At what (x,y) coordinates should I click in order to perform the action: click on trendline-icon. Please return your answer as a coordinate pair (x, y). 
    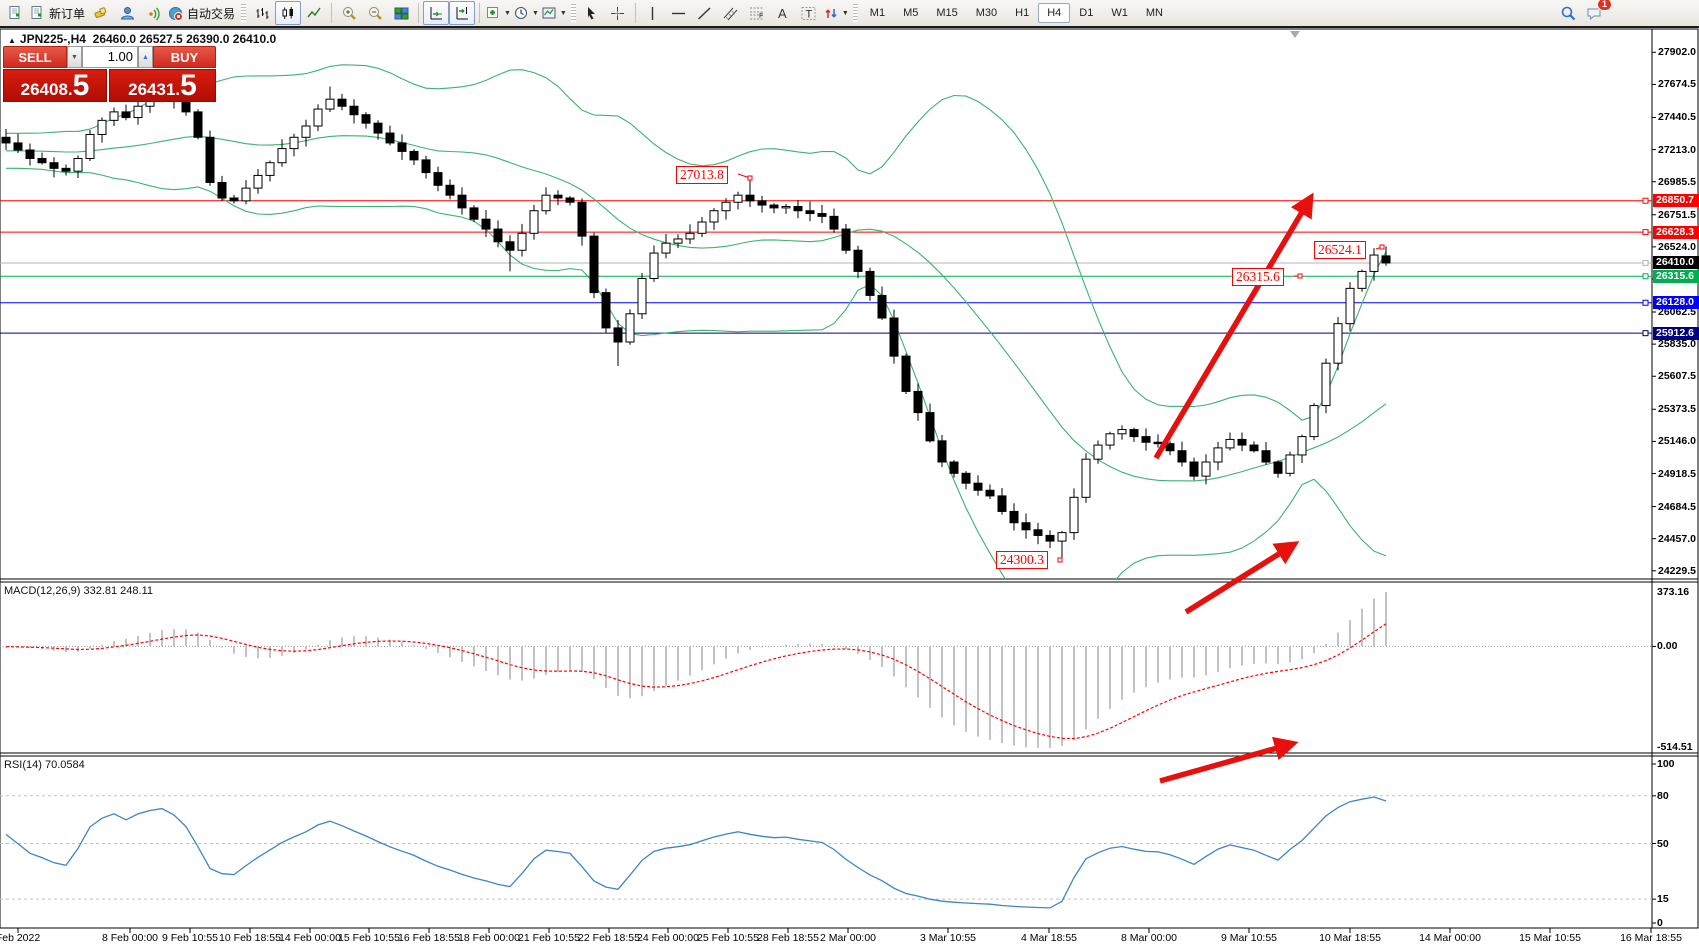
    Looking at the image, I should click on (705, 13).